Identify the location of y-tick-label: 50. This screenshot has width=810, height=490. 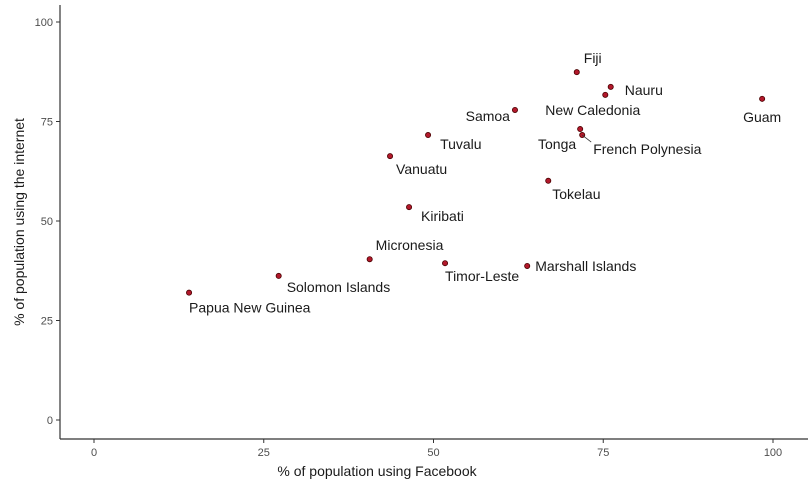
(47, 222).